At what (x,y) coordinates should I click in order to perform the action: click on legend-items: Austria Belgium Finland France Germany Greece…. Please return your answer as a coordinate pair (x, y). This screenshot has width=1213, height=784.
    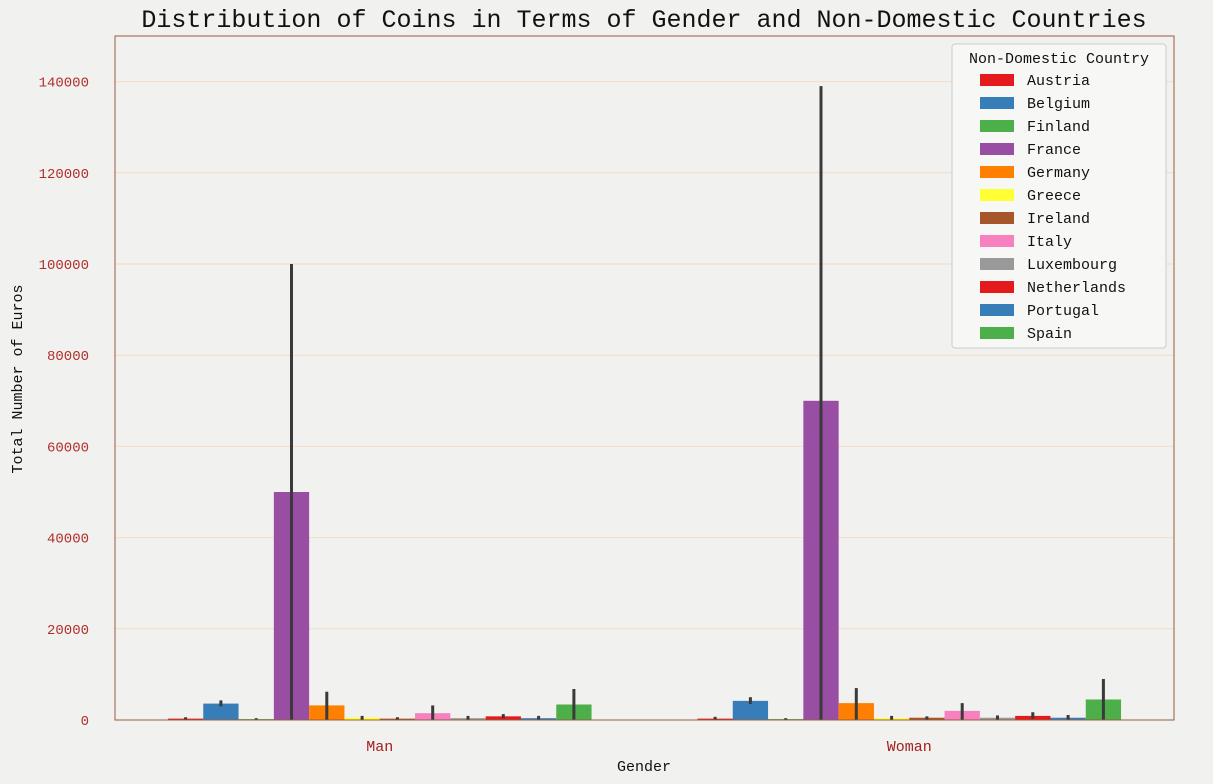
    Looking at the image, I should click on (1053, 208).